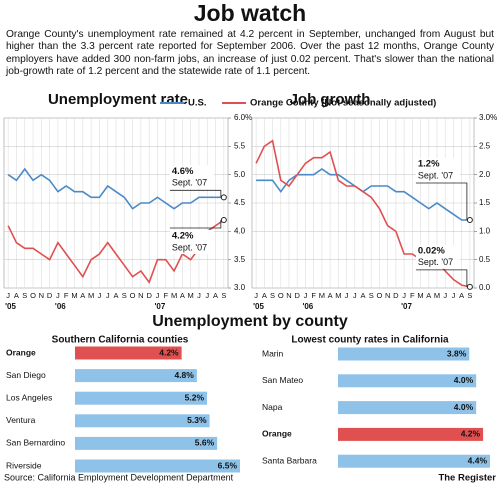 The width and height of the screenshot is (500, 486). Describe the element at coordinates (240, 230) in the screenshot. I see `y-tick-label: 4.0` at that location.